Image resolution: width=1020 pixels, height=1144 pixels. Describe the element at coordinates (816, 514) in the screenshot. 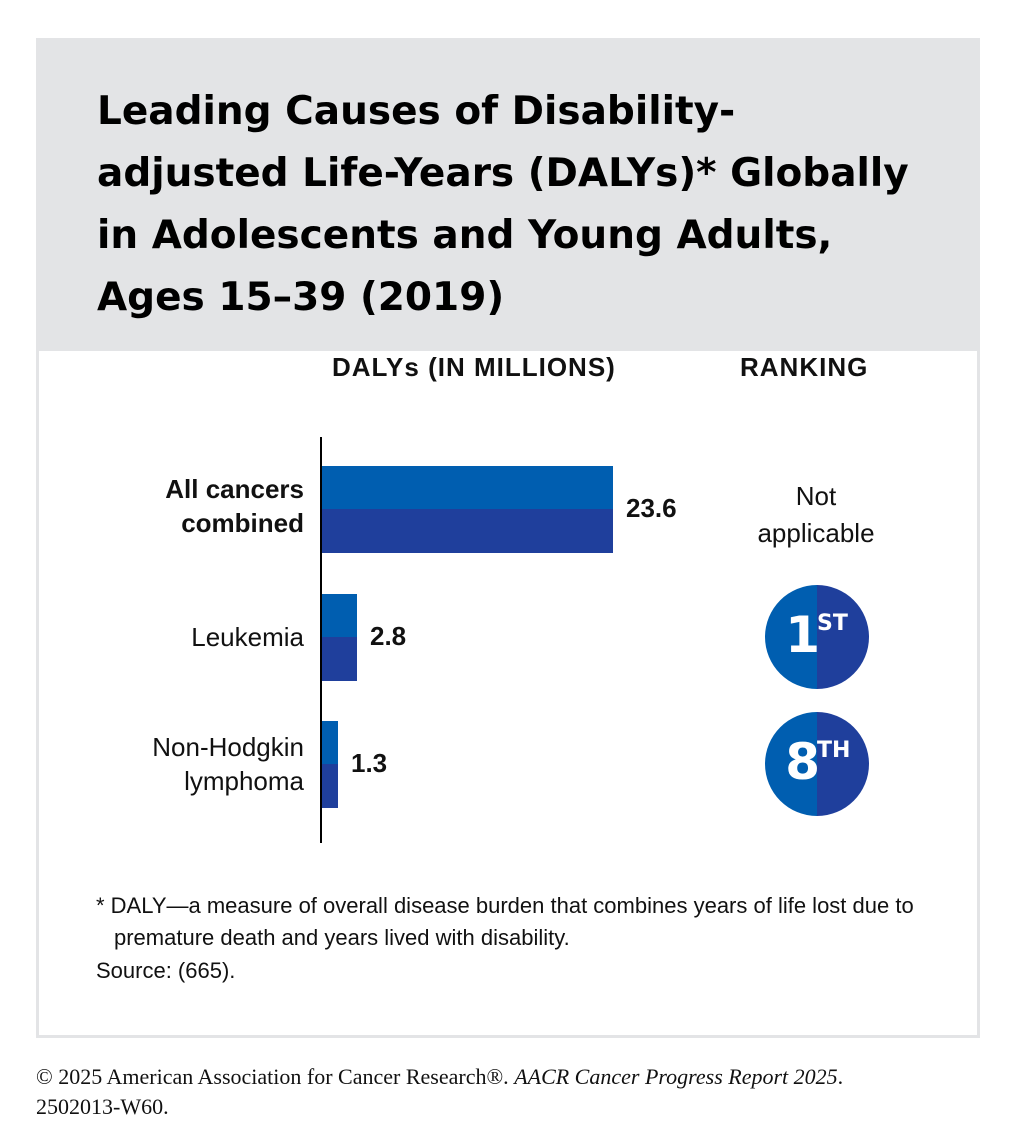

I see `ranking-not-applicable: Not applicable` at that location.